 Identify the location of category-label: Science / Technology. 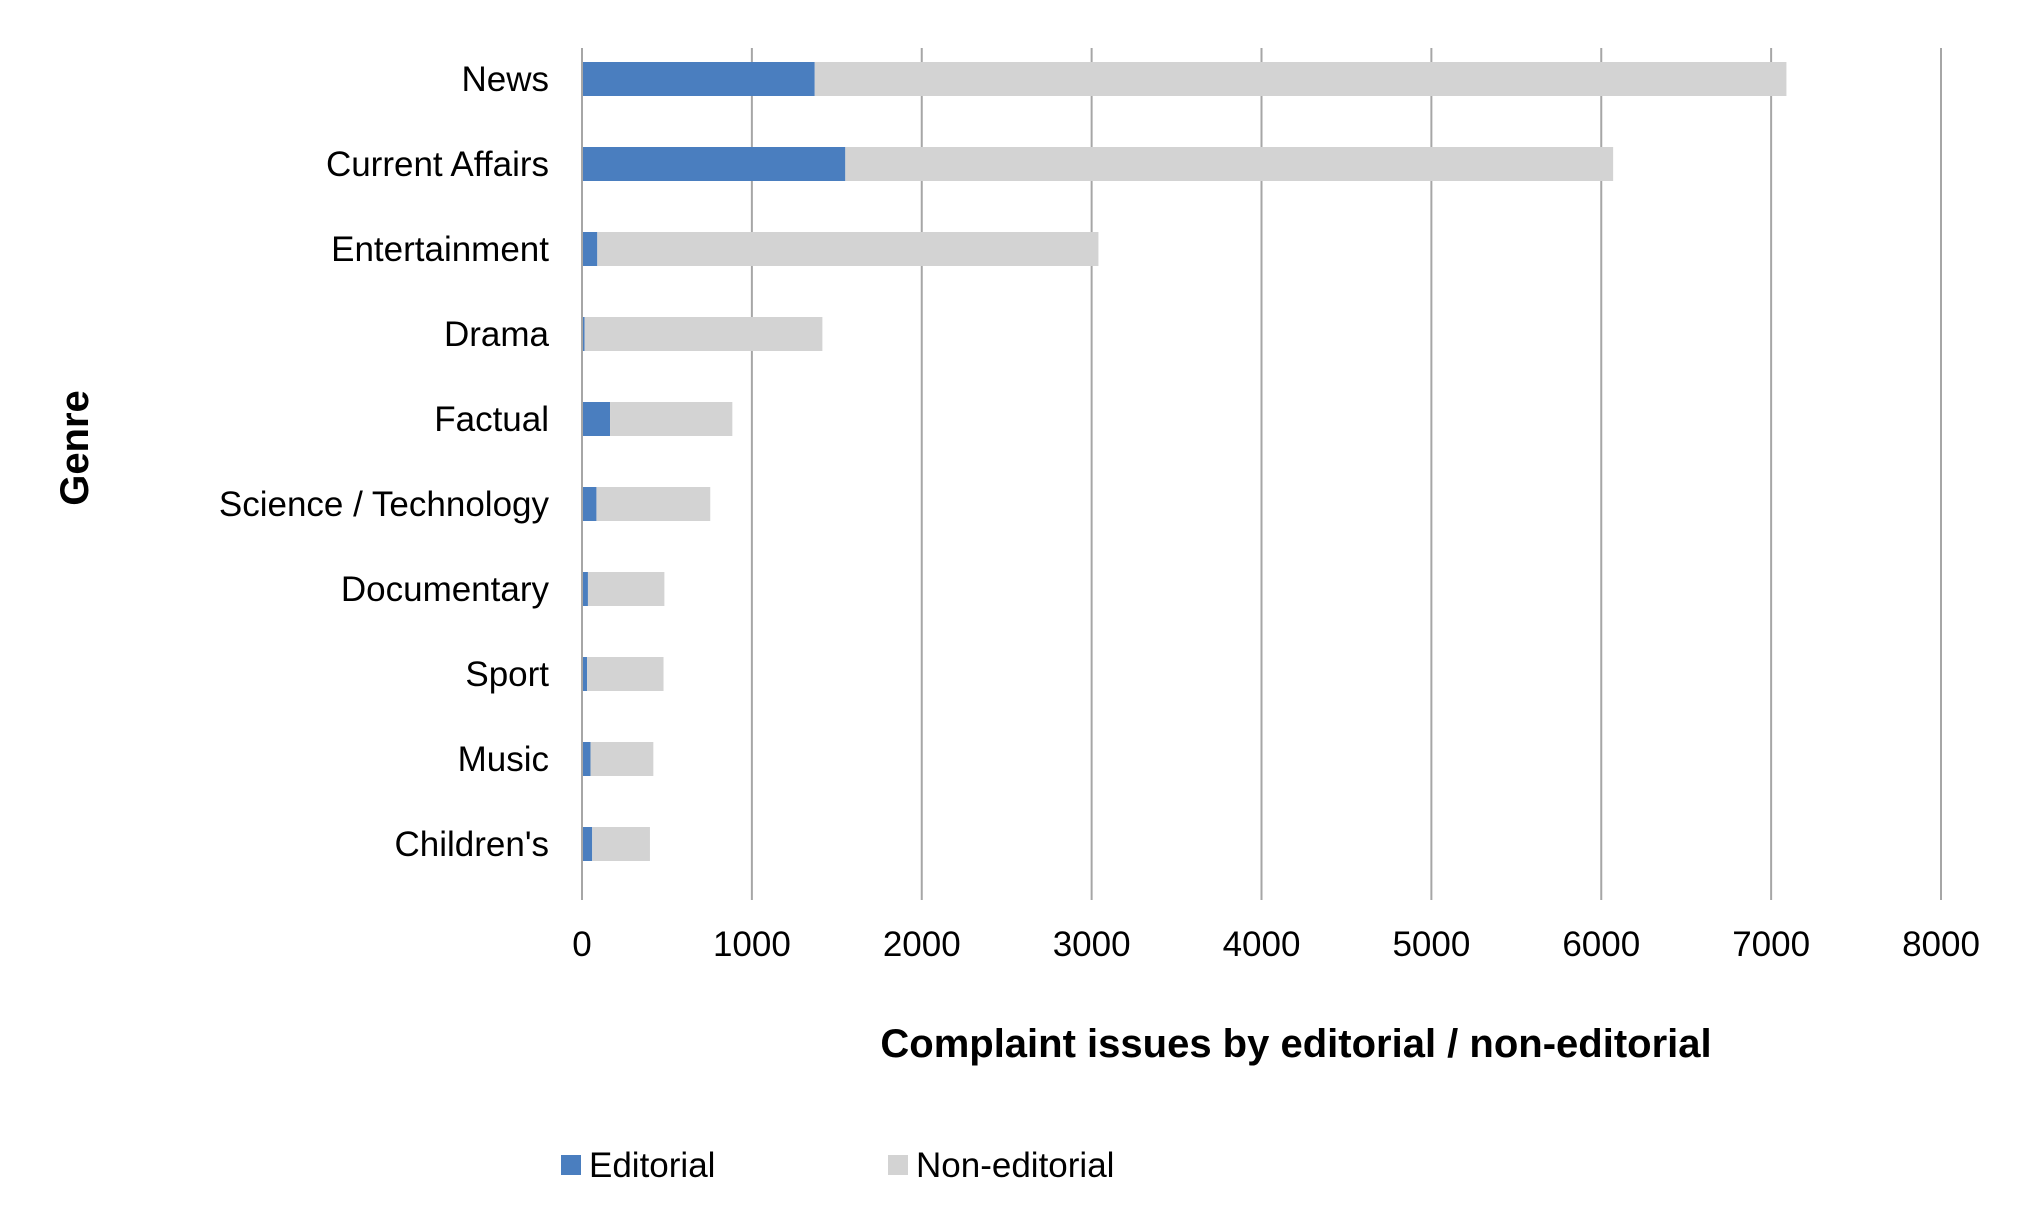
(384, 504).